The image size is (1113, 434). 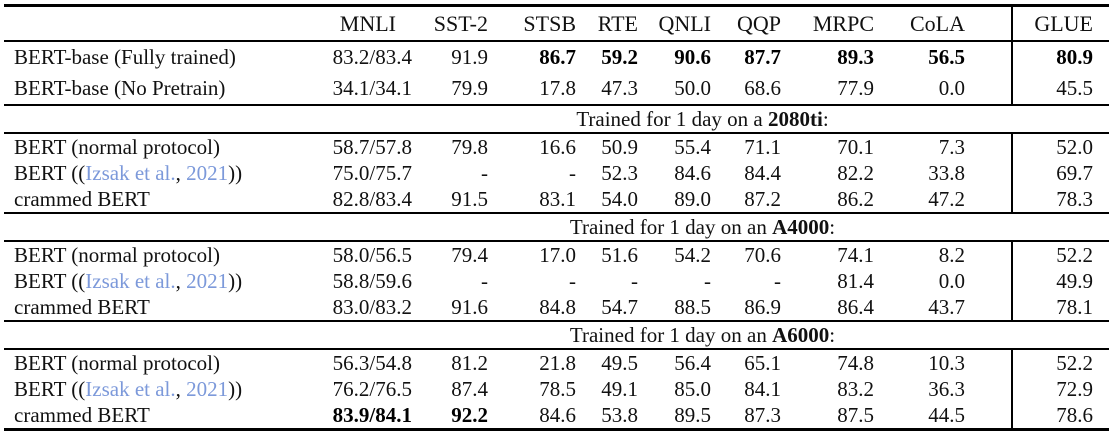 What do you see at coordinates (762, 146) in the screenshot?
I see `score-cell: 71.1` at bounding box center [762, 146].